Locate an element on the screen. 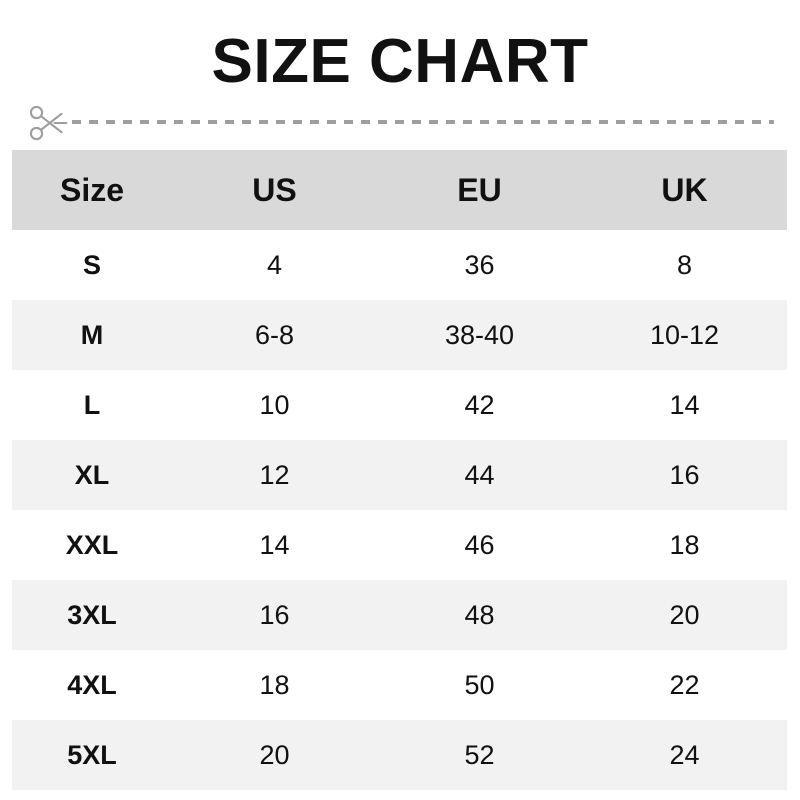 Image resolution: width=800 pixels, height=800 pixels. cell-us: 18 is located at coordinates (274, 685).